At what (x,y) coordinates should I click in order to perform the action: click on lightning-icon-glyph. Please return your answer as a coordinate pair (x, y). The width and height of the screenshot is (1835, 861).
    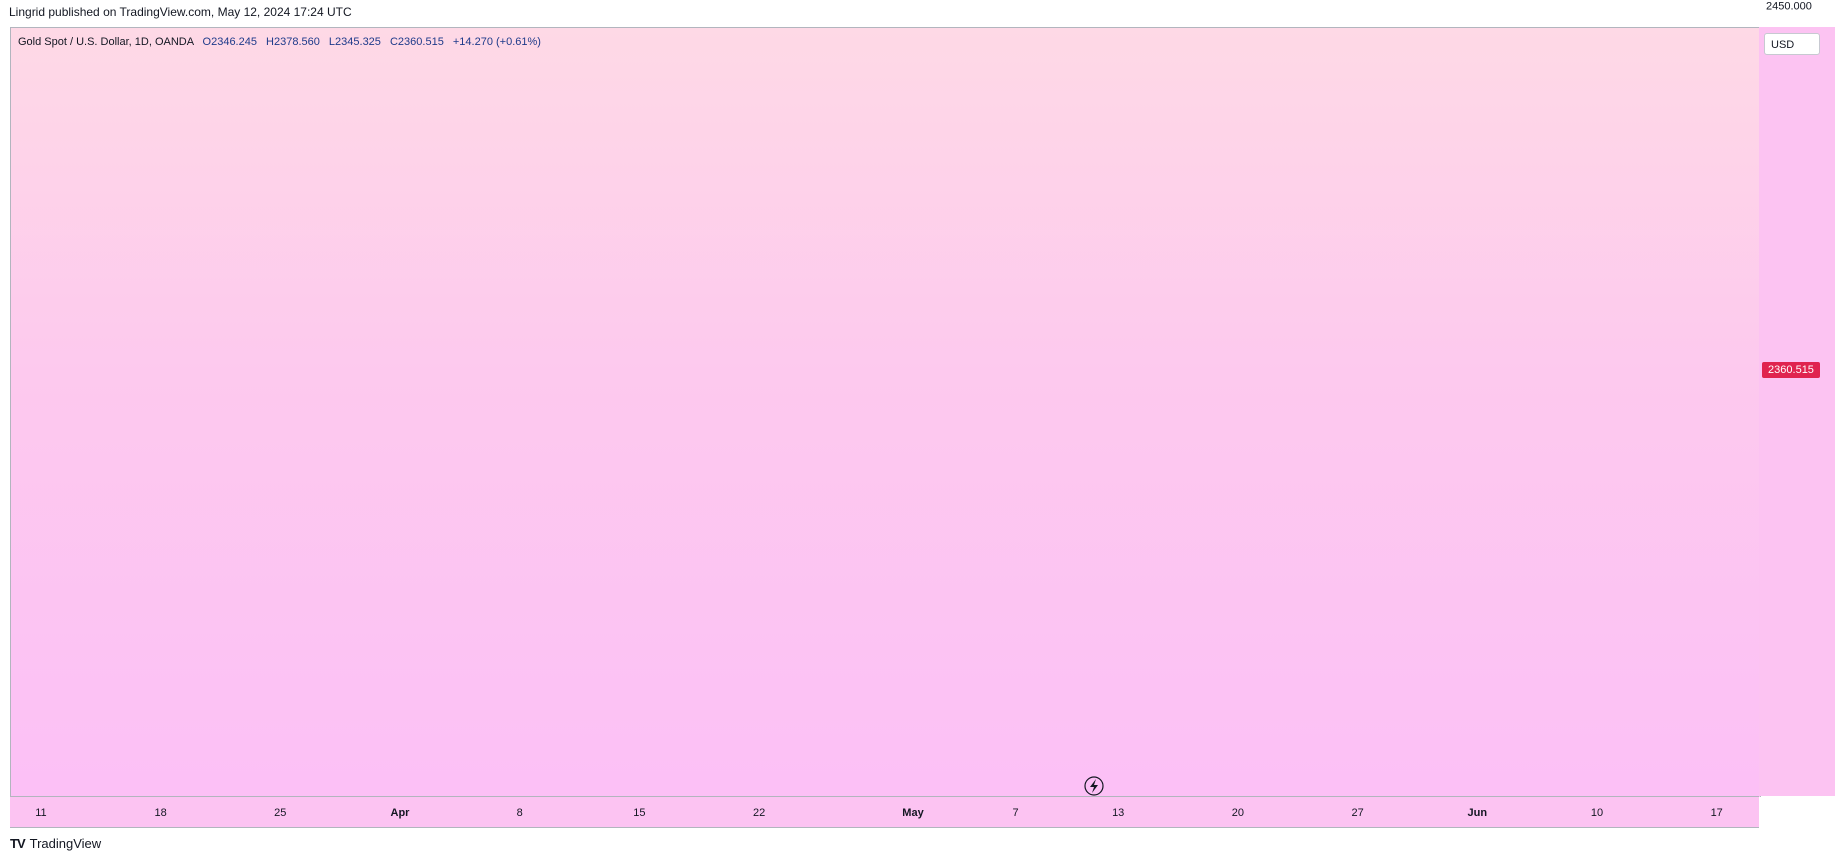
    Looking at the image, I should click on (1094, 786).